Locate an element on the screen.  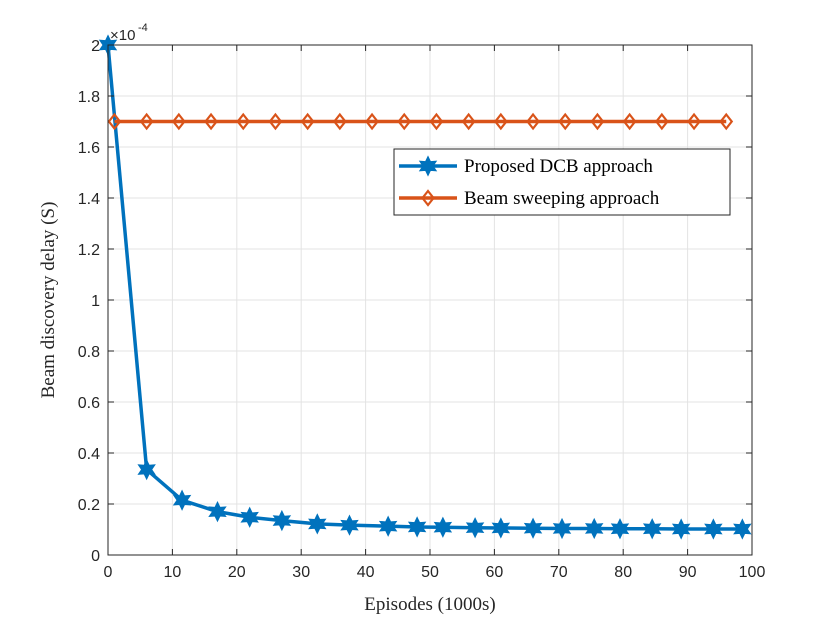
y-tick-label: 1 is located at coordinates (95, 301).